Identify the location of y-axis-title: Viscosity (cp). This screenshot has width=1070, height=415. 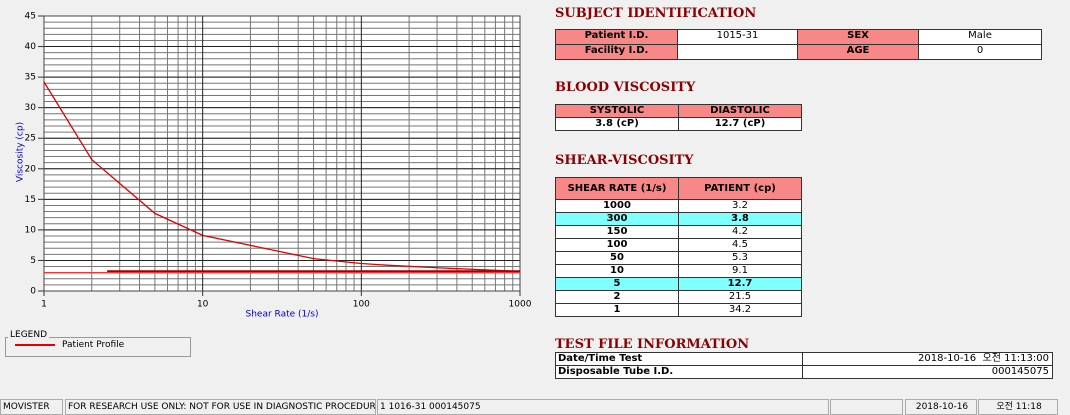
(21, 152).